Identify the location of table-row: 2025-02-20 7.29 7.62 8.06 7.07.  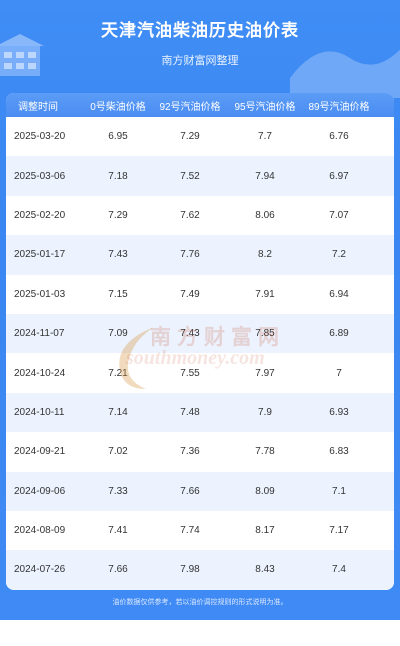
(200, 215).